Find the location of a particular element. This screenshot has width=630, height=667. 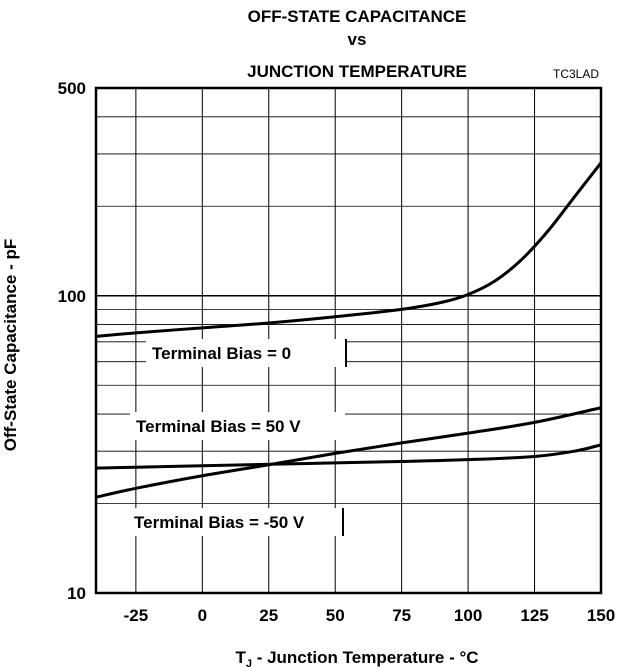

x-axis-label: TJ - Junction Temperature - °C is located at coordinates (356, 657).